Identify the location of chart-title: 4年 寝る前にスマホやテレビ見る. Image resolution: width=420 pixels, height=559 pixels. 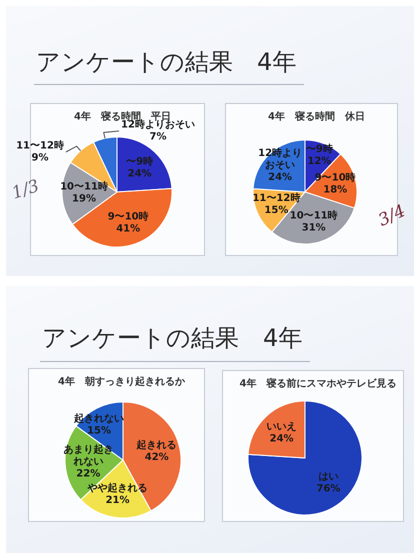
(318, 384).